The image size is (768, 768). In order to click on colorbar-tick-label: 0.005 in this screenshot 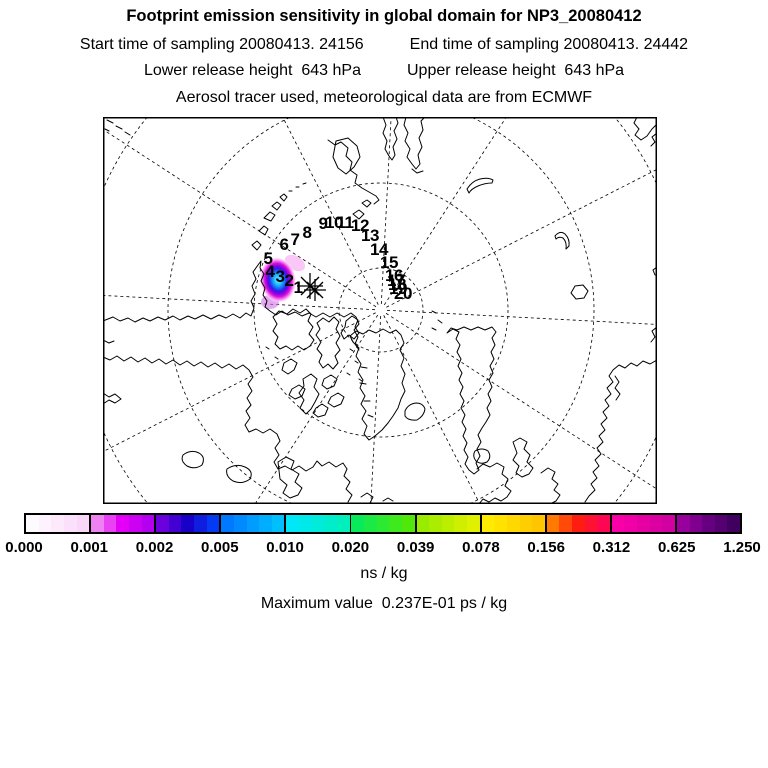, I will do `click(220, 547)`.